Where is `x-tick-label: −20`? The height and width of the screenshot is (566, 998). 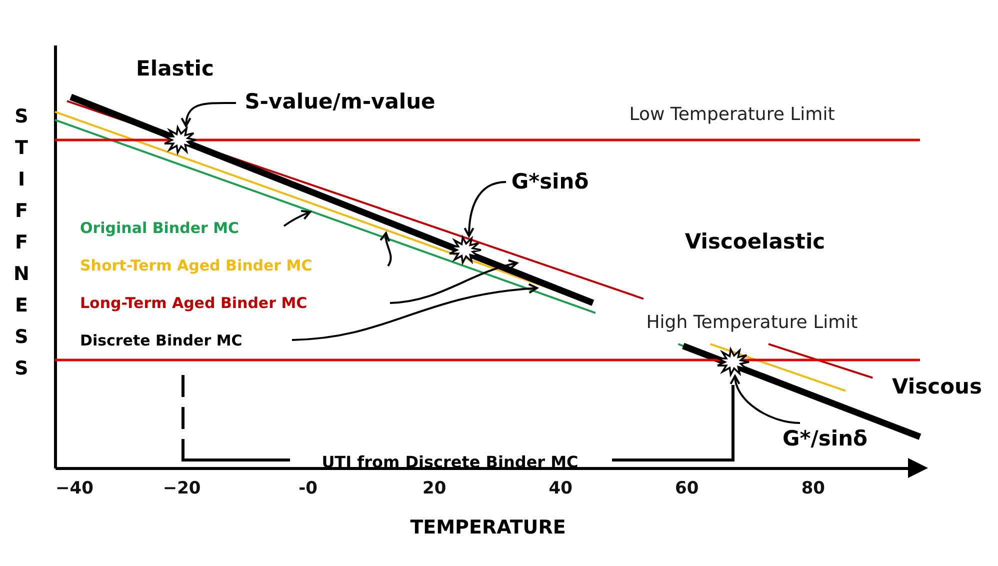 x-tick-label: −20 is located at coordinates (181, 488).